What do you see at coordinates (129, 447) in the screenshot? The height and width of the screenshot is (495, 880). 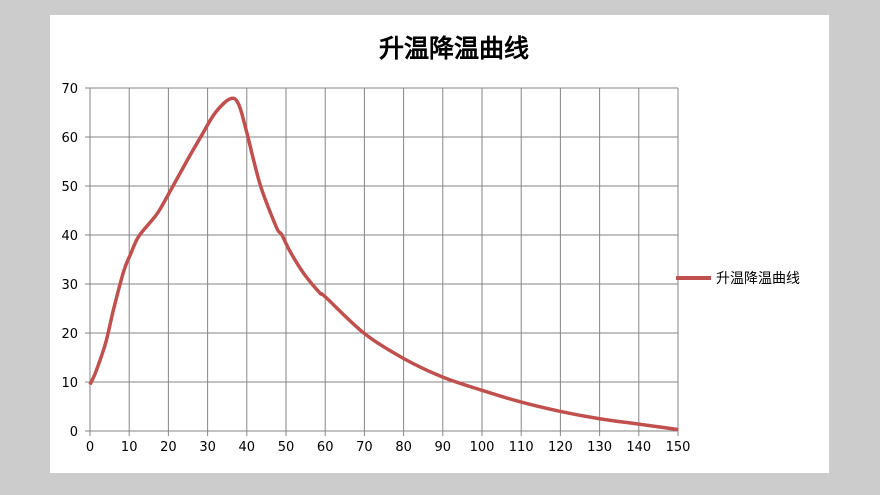 I see `x-tick-label: 10` at bounding box center [129, 447].